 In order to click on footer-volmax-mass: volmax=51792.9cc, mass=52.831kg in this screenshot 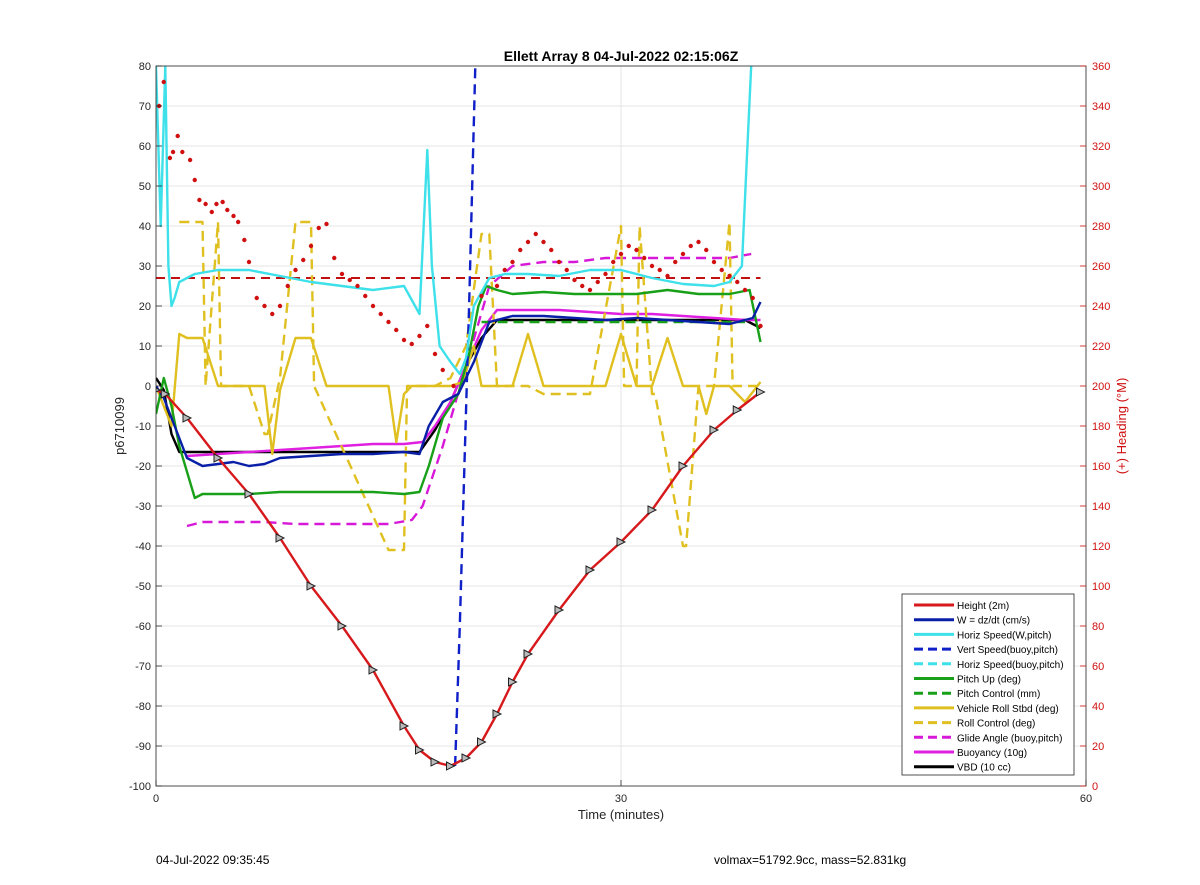, I will do `click(810, 860)`.